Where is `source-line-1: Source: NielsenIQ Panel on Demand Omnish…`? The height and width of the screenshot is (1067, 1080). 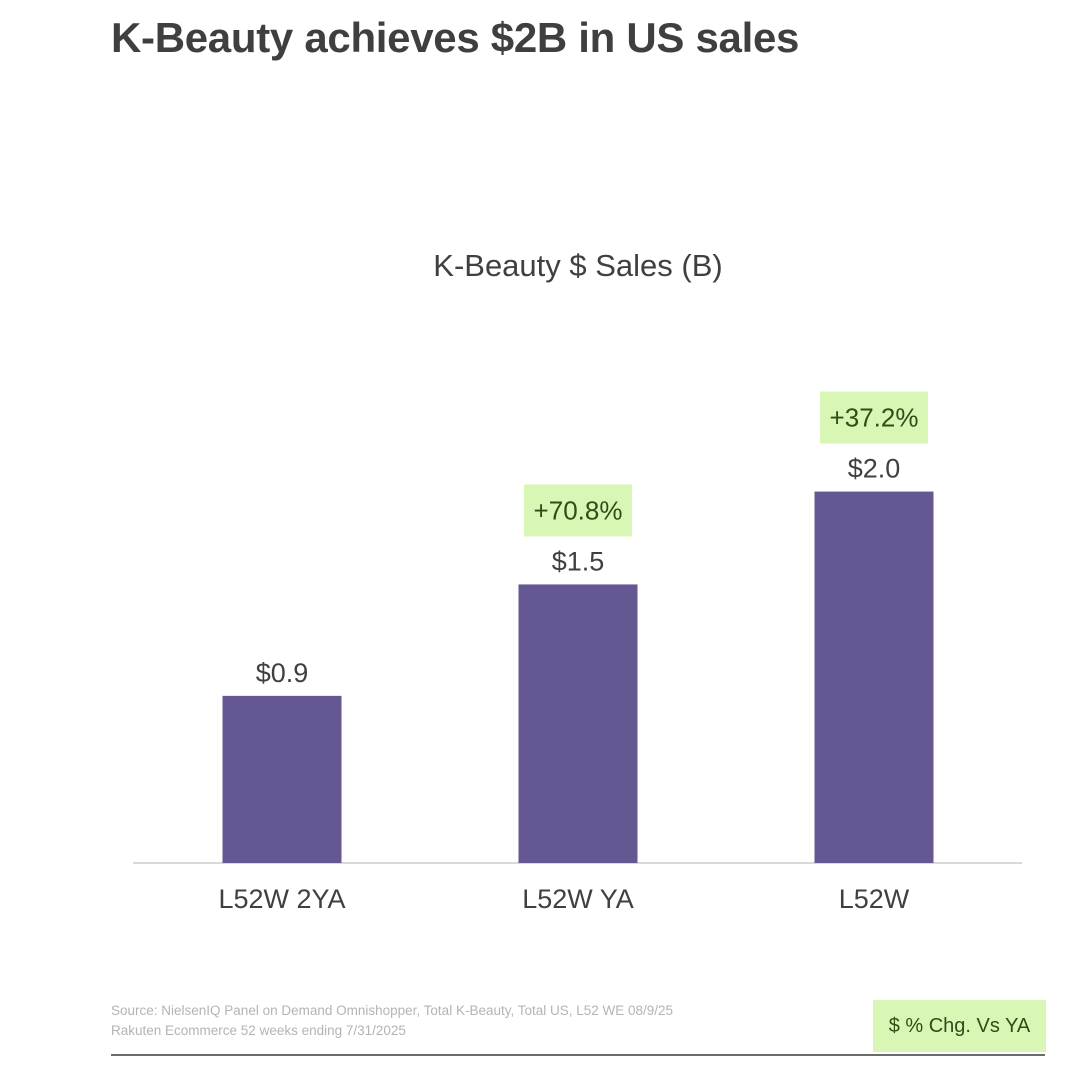
source-line-1: Source: NielsenIQ Panel on Demand Omnish… is located at coordinates (392, 1010).